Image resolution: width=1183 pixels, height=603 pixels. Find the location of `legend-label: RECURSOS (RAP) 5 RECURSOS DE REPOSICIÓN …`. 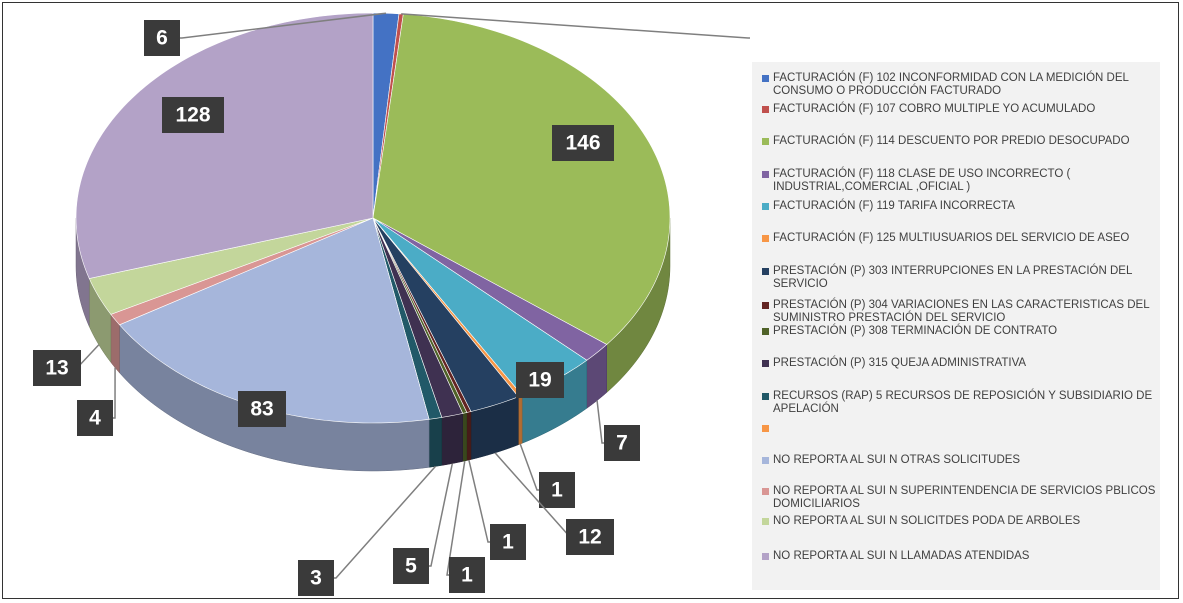

legend-label: RECURSOS (RAP) 5 RECURSOS DE REPOSICIÓN … is located at coordinates (963, 402).